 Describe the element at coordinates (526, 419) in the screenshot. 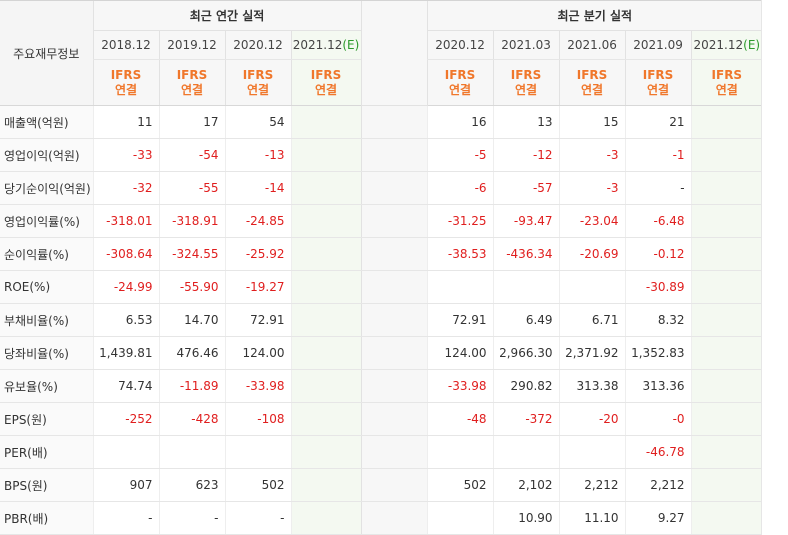

I see `data-cell: -372` at that location.